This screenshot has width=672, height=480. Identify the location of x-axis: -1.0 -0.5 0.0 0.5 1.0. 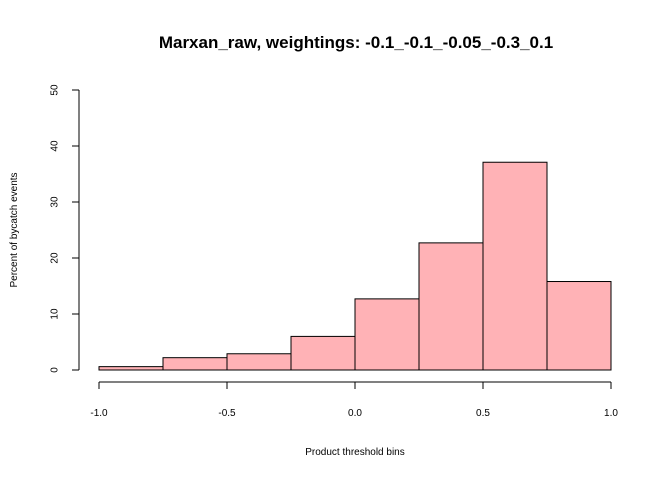
(354, 400).